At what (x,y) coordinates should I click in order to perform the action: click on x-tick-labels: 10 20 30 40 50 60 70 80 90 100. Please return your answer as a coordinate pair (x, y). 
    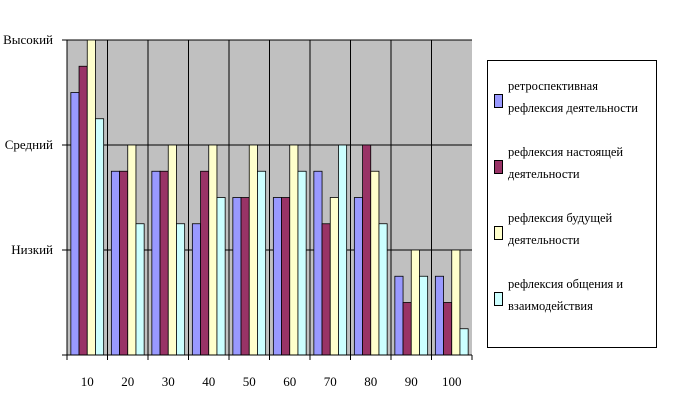
    Looking at the image, I should click on (271, 381).